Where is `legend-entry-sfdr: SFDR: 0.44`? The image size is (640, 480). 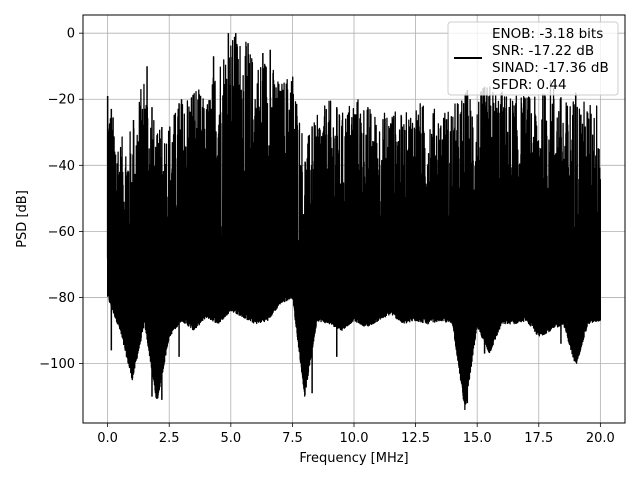
legend-entry-sfdr: SFDR: 0.44 is located at coordinates (529, 85).